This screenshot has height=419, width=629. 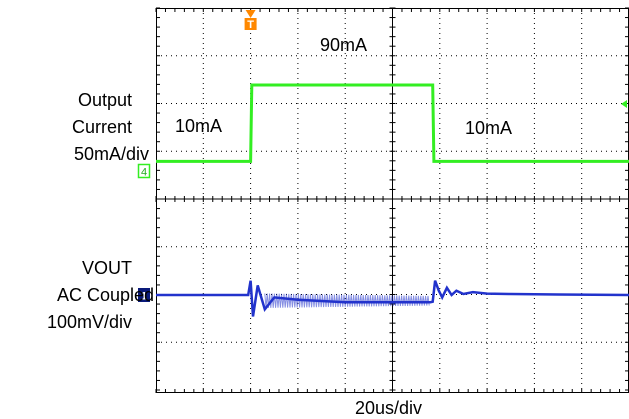 I want to click on ch4-marker-id: 4, so click(x=144, y=173).